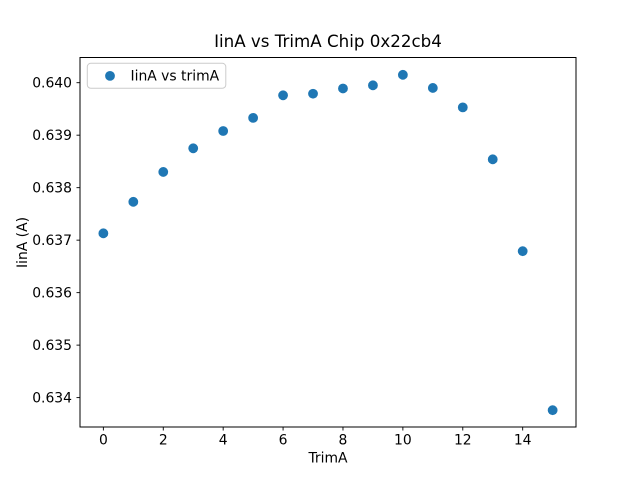 The width and height of the screenshot is (640, 480). Describe the element at coordinates (52, 294) in the screenshot. I see `y-tick-label: 0.636` at that location.